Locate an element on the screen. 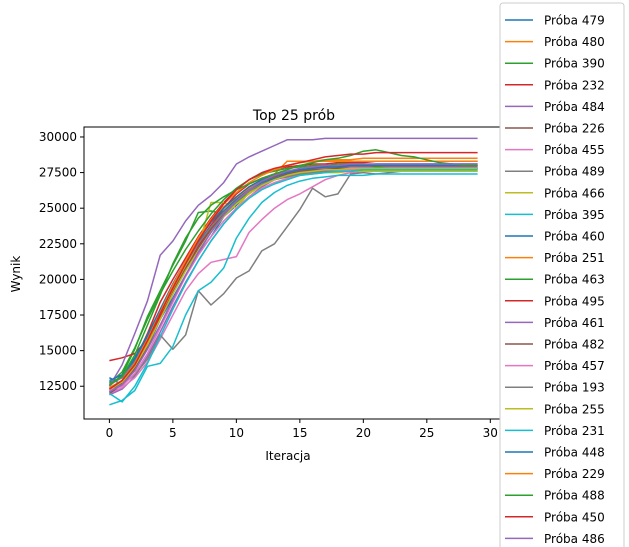  legend-label: Próba 255 is located at coordinates (574, 409).